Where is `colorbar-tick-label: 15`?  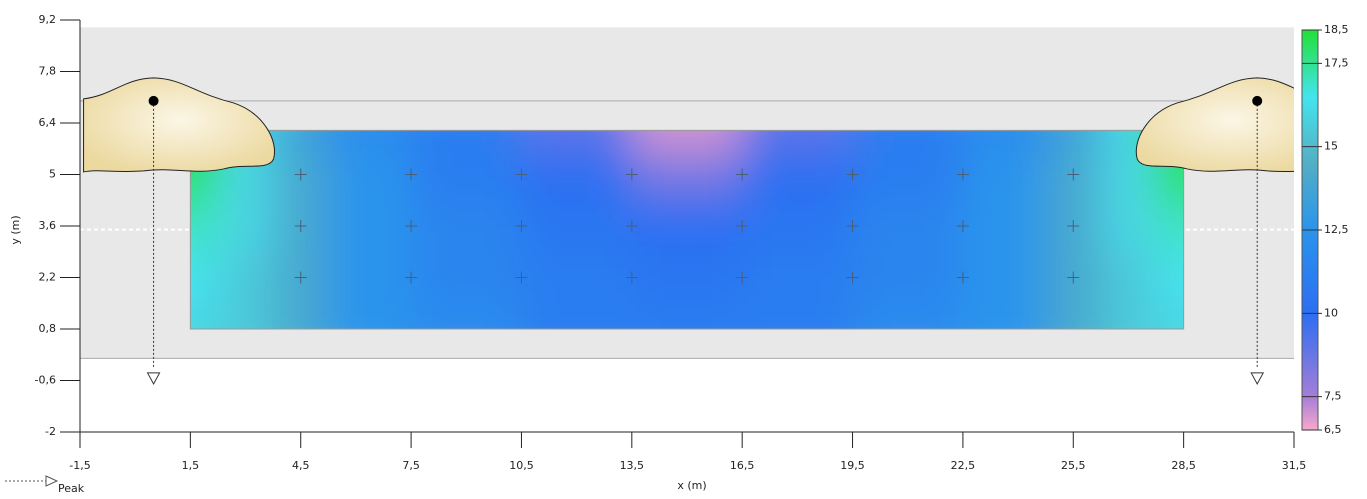 colorbar-tick-label: 15 is located at coordinates (1331, 146).